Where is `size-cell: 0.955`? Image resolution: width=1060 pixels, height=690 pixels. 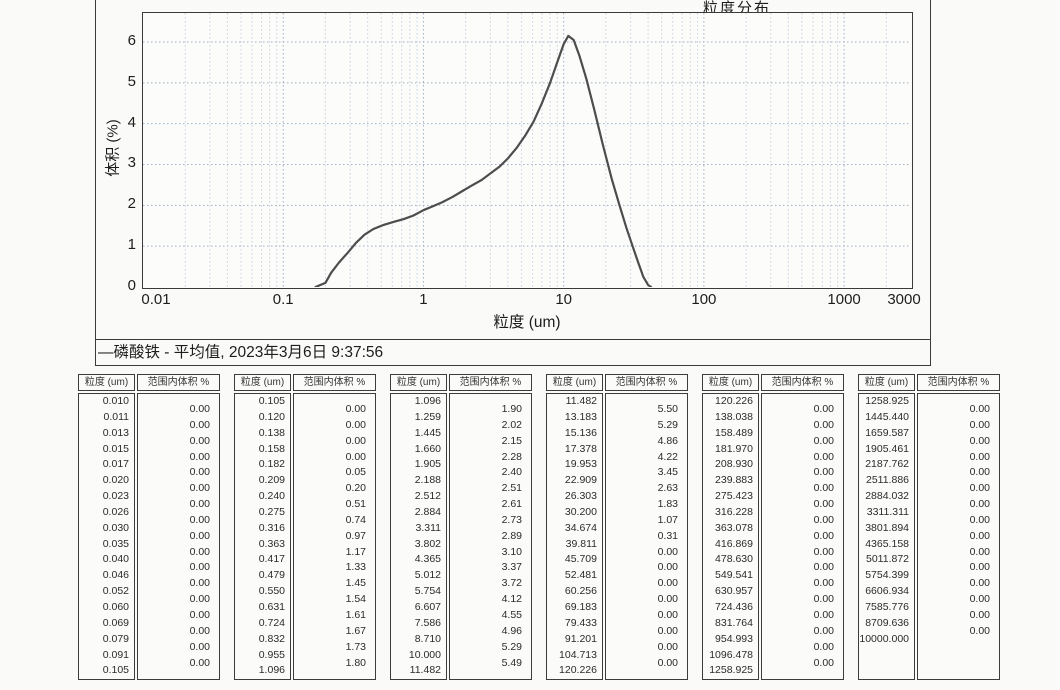
size-cell: 0.955 is located at coordinates (271, 654).